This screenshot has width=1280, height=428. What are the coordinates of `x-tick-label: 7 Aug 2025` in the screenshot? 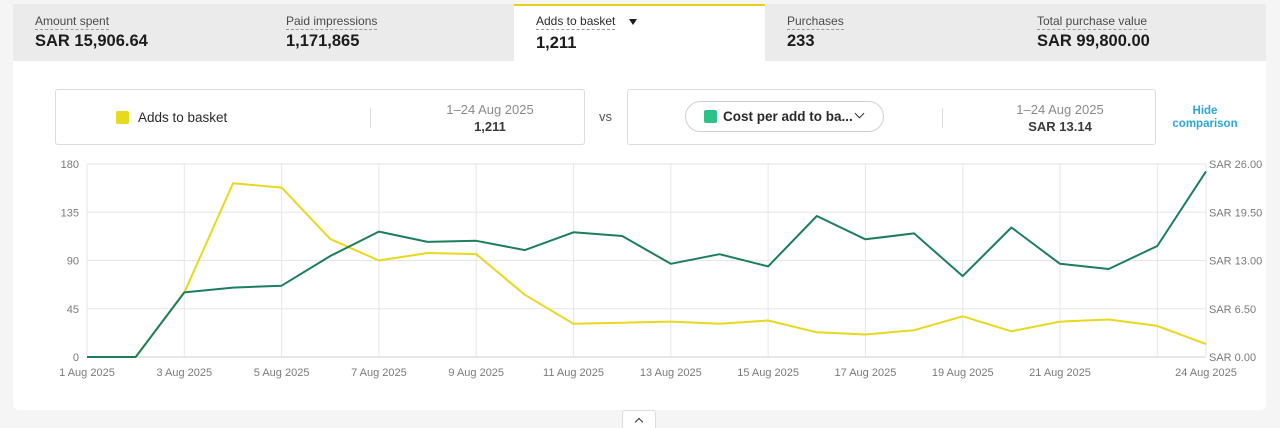 It's located at (379, 373).